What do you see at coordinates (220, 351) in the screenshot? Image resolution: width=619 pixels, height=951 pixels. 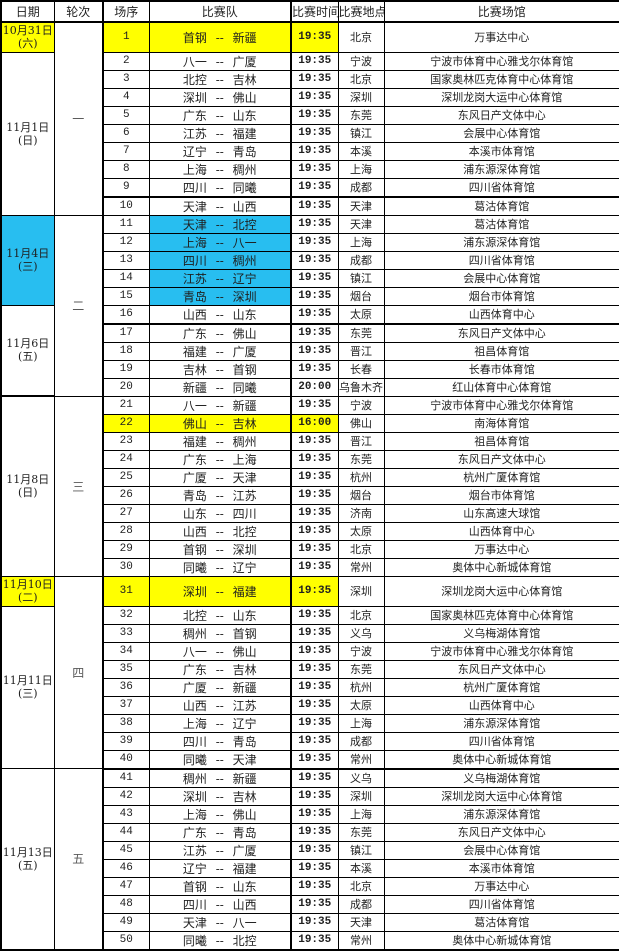 I see `teams-cell: 福建 -- 广厦` at bounding box center [220, 351].